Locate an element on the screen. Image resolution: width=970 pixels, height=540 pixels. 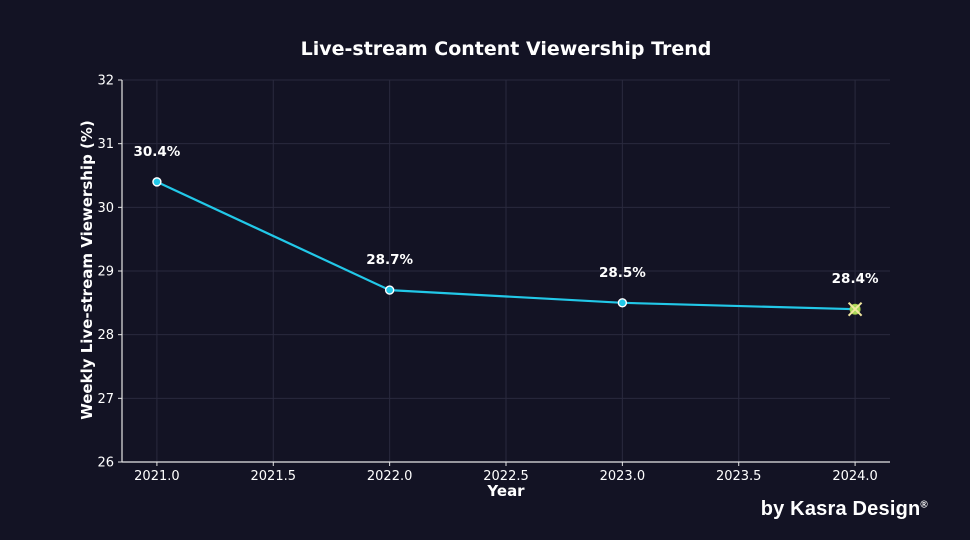
brand-credit-text: by Kasra Design is located at coordinates (840, 509).